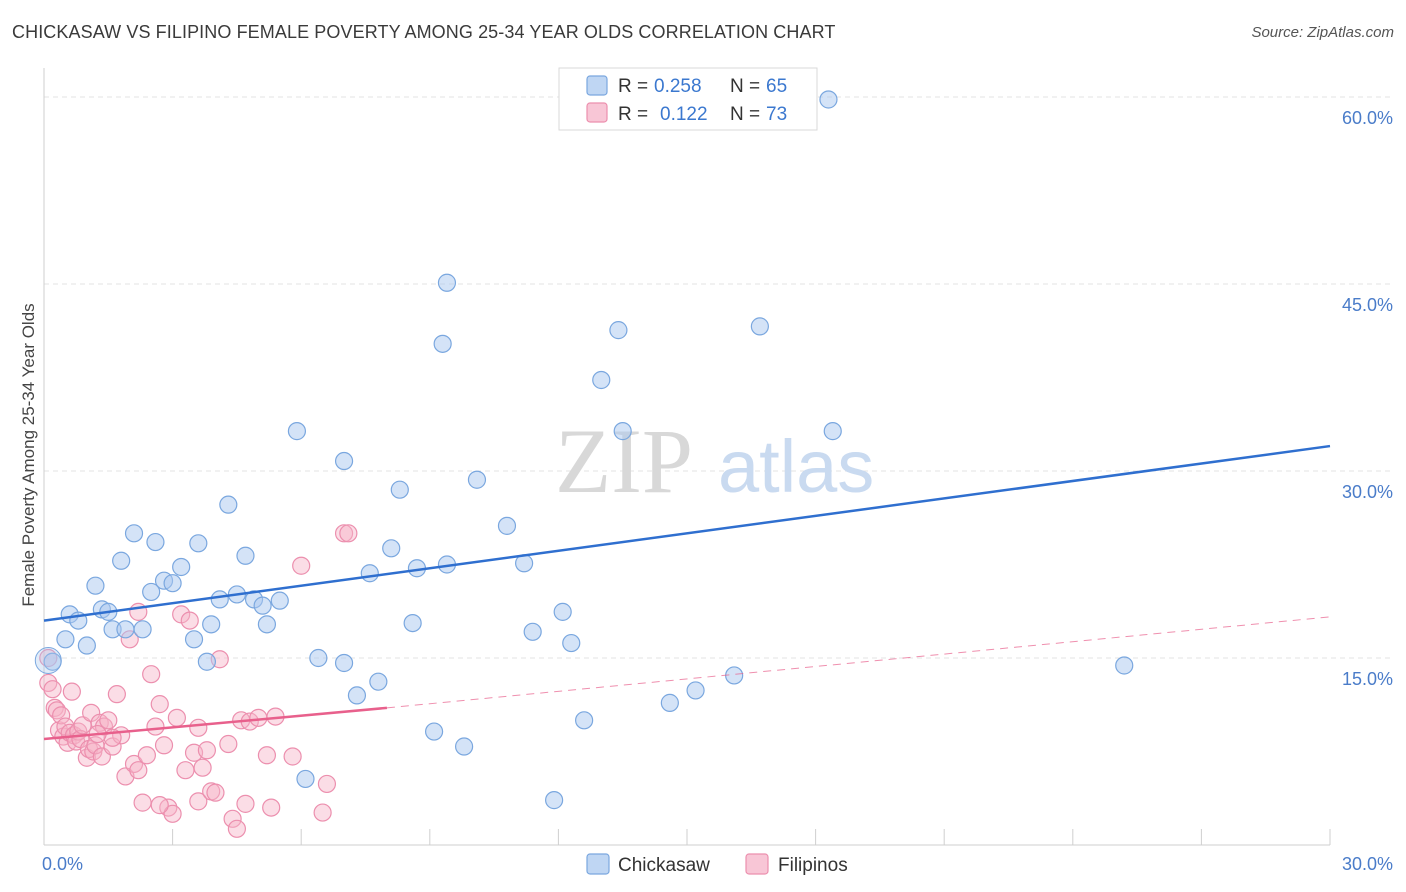 This screenshot has width=1406, height=892. What do you see at coordinates (633, 86) in the screenshot?
I see `legend-r-label-1: R =` at bounding box center [633, 86].